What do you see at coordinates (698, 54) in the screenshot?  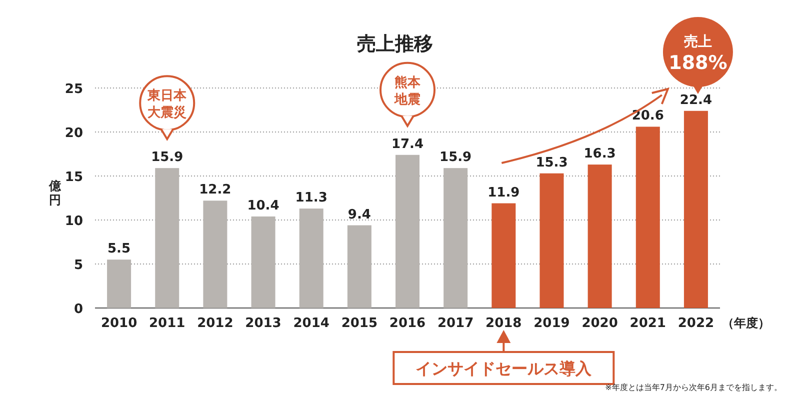 I see `text: 売上188%` at bounding box center [698, 54].